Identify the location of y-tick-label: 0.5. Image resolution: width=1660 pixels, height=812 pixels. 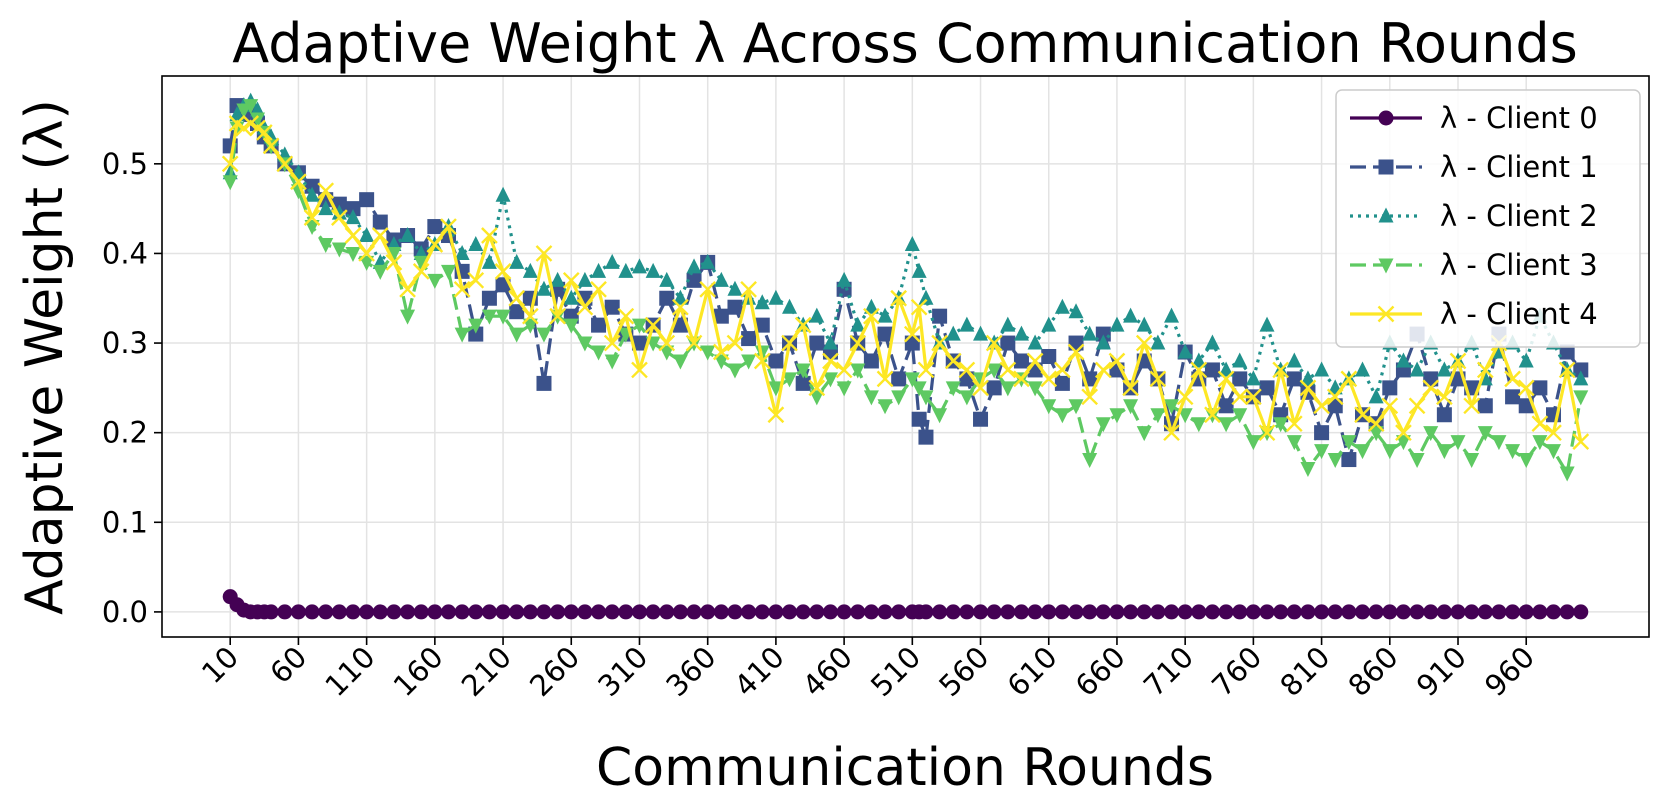
(125, 164).